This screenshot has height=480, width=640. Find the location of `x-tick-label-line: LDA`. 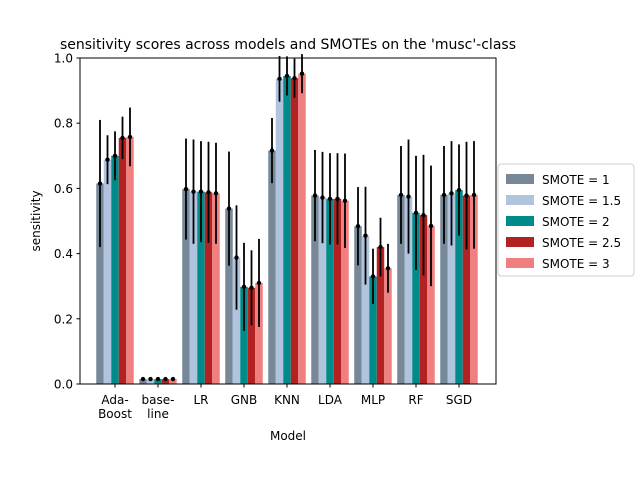

x-tick-label-line: LDA is located at coordinates (330, 400).